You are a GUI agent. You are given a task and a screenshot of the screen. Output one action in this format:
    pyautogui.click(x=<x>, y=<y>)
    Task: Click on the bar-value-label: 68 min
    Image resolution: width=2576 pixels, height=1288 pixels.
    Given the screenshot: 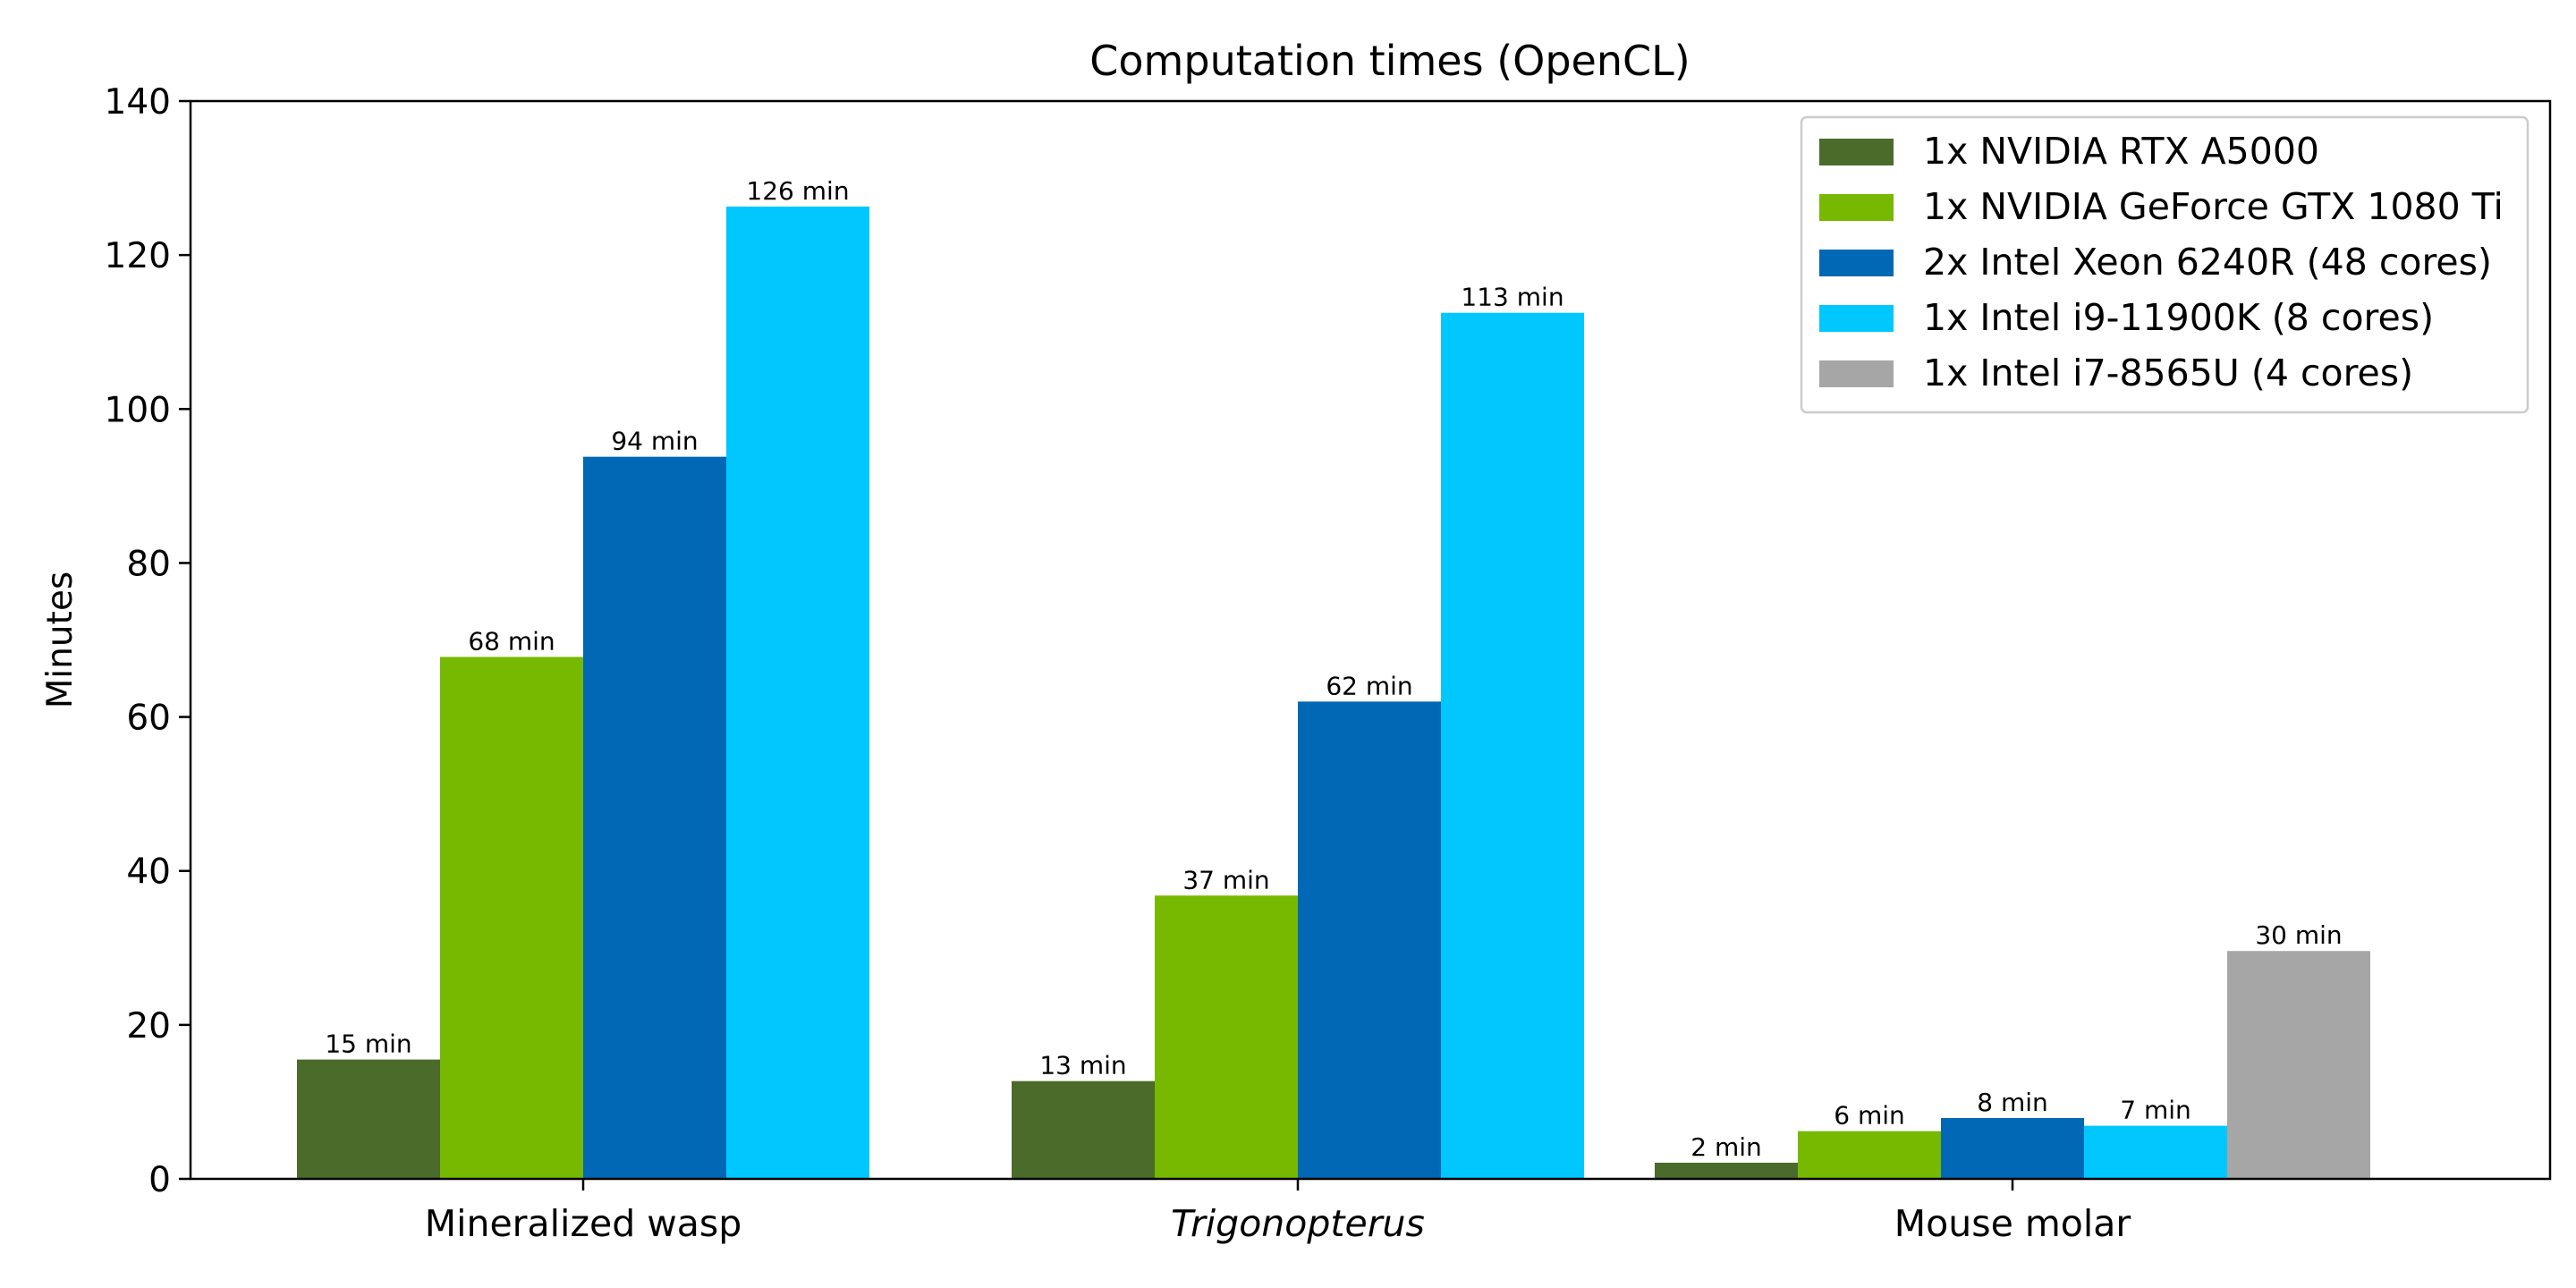 What is the action you would take?
    pyautogui.click(x=511, y=641)
    